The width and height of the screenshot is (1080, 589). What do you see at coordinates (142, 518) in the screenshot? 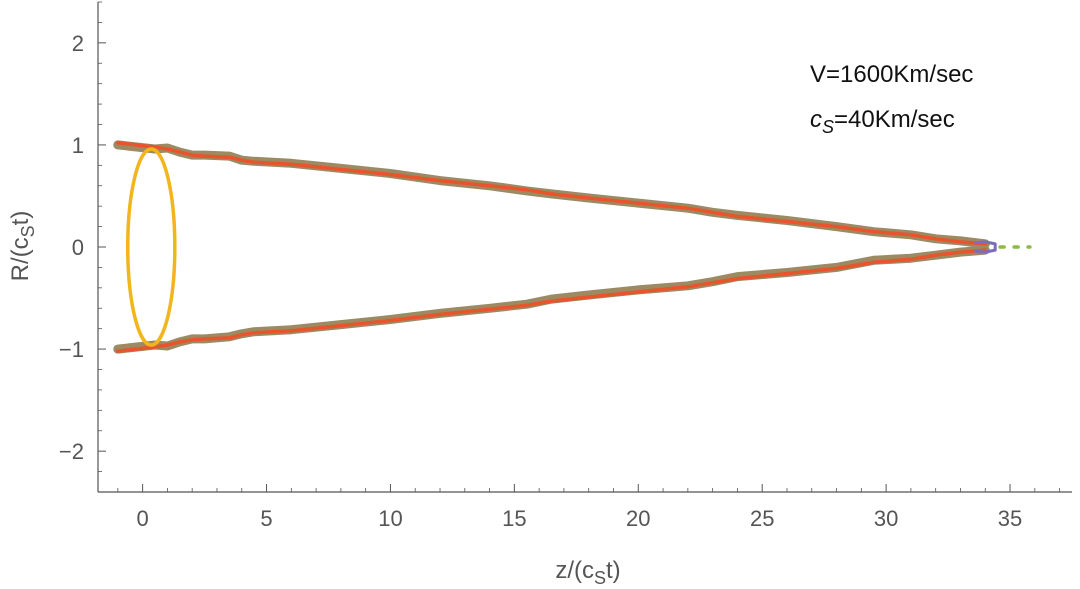
I see `x-tick-label: 0` at bounding box center [142, 518].